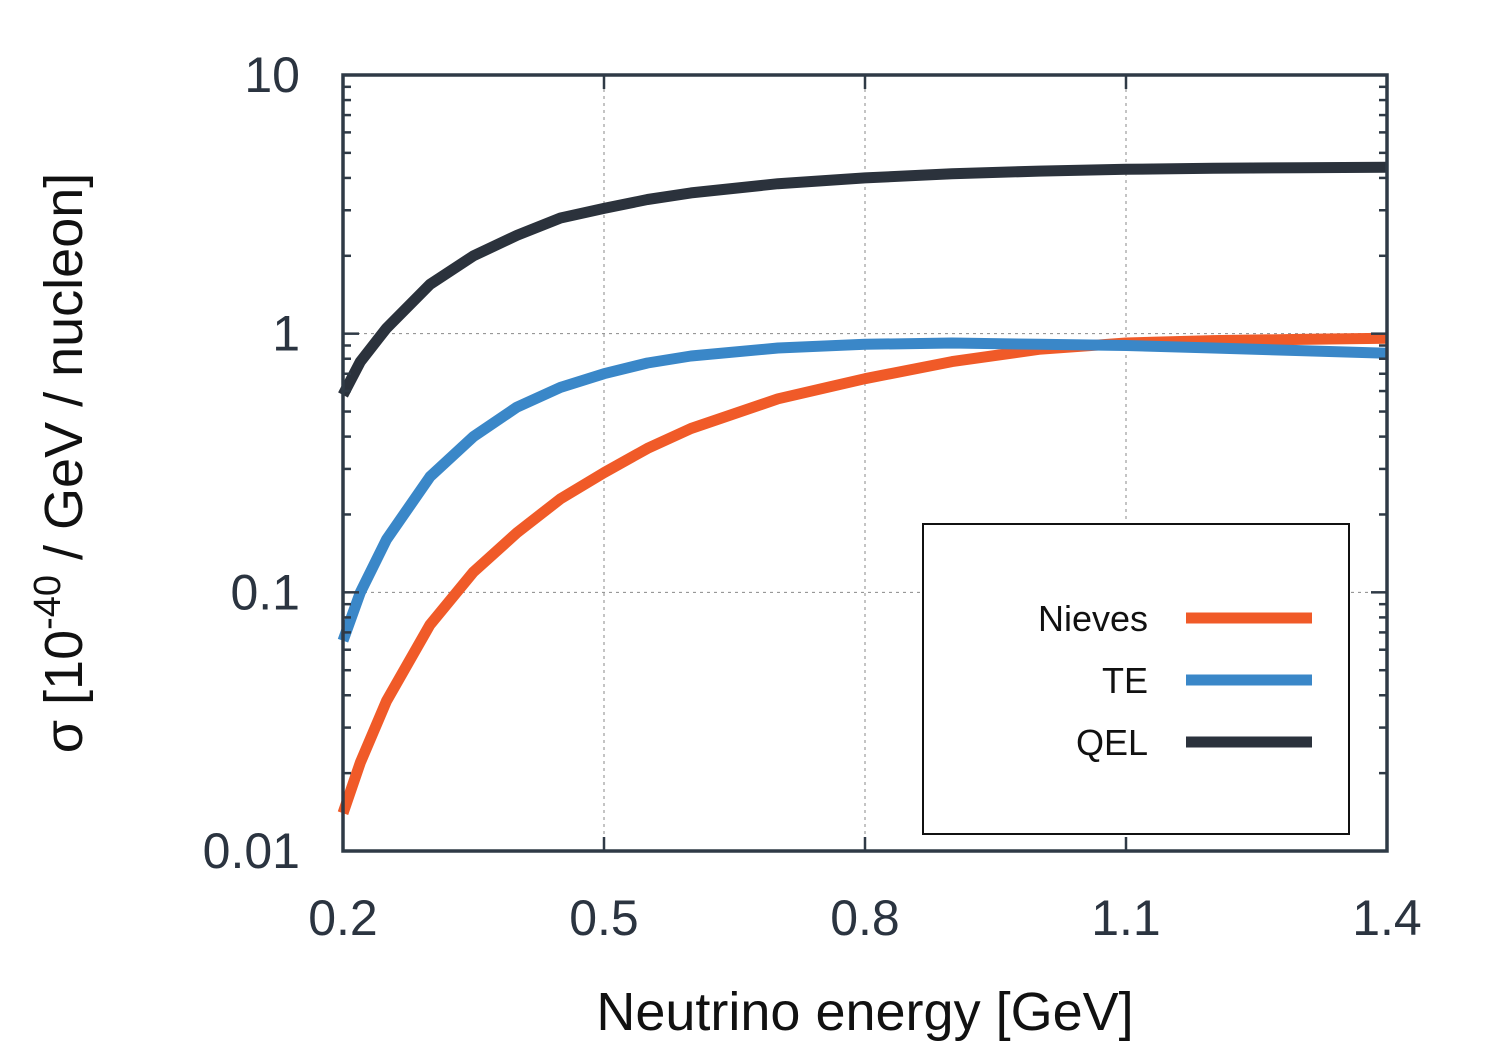  I want to click on x-tick-label: 1.4, so click(1387, 918).